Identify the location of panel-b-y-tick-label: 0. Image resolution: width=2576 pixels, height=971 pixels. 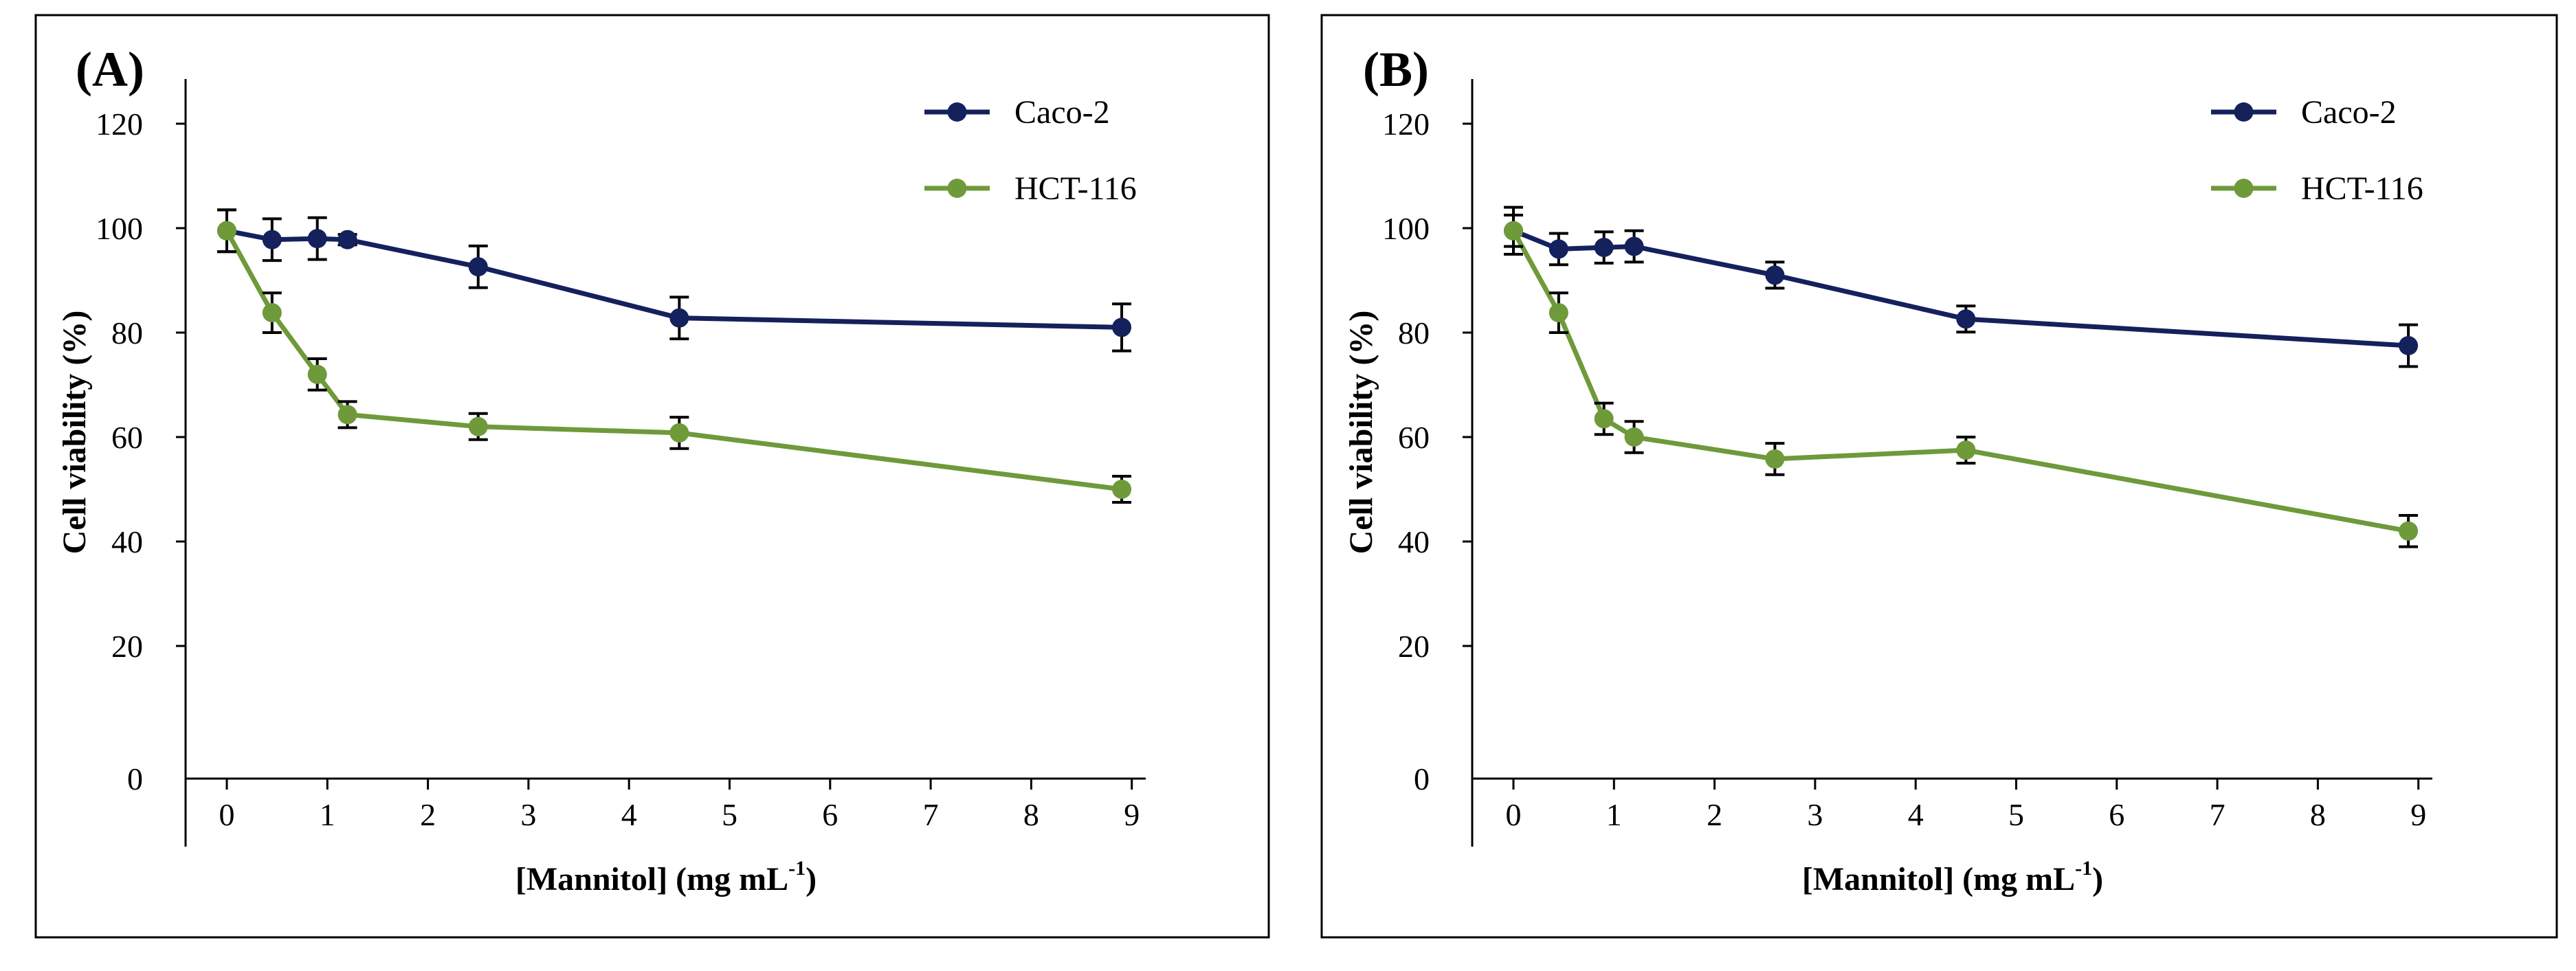
(1422, 778).